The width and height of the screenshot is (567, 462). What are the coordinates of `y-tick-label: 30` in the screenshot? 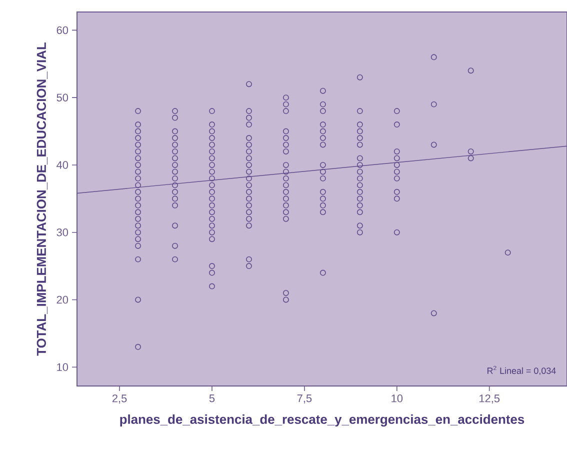 It's located at (62, 232).